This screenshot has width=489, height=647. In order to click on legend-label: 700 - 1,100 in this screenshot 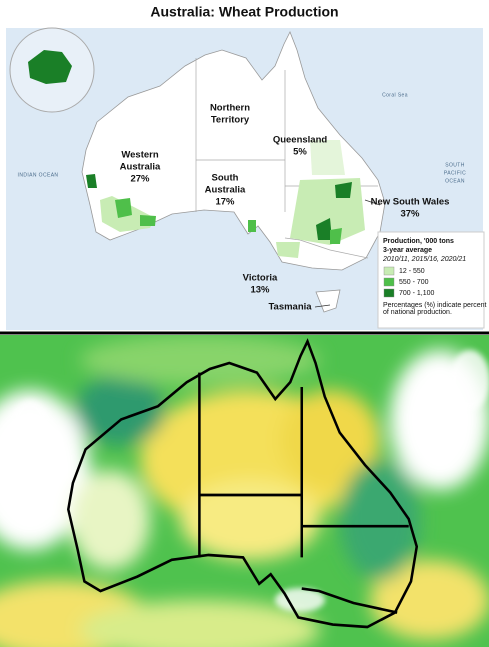, I will do `click(417, 293)`.